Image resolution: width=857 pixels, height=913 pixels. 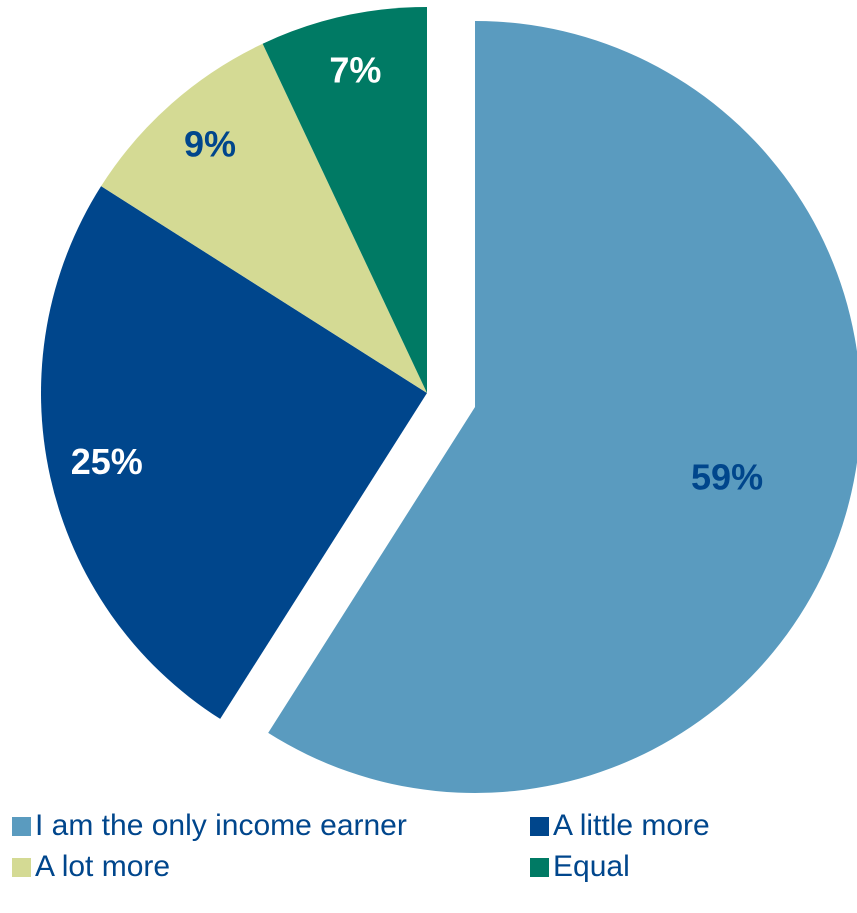 What do you see at coordinates (591, 866) in the screenshot?
I see `legend-label: Equal` at bounding box center [591, 866].